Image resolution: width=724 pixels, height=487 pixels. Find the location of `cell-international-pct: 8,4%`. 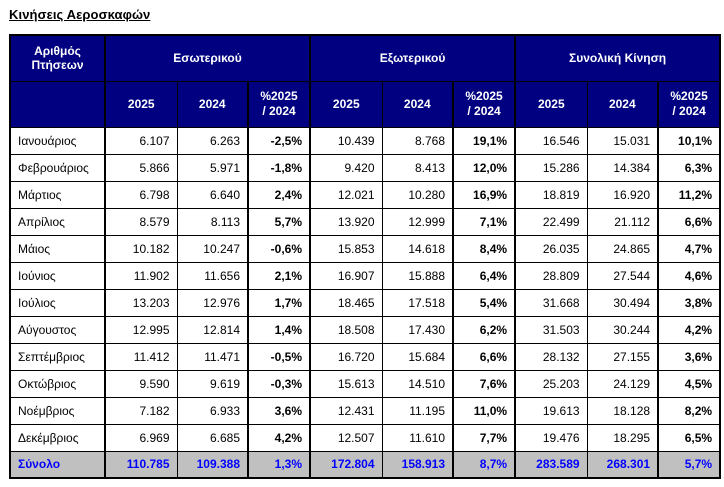

cell-international-pct: 8,4% is located at coordinates (484, 248).